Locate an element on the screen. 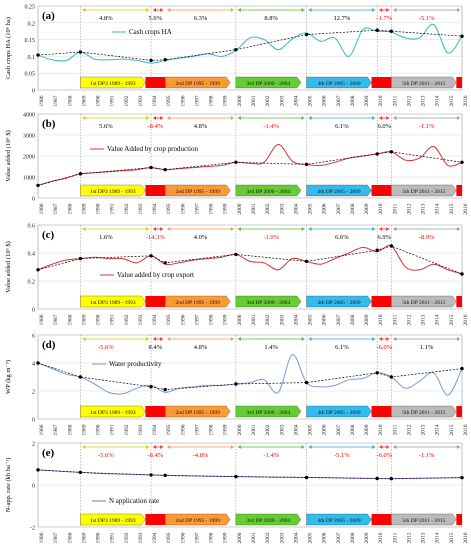  x-tick-label: 2004 is located at coordinates (296, 429).